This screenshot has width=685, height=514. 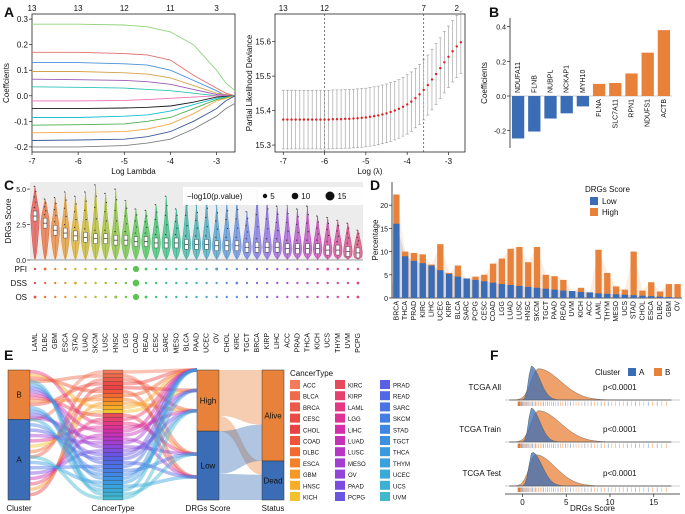 What do you see at coordinates (384, 229) in the screenshot?
I see `y-tick-label: 15` at bounding box center [384, 229].